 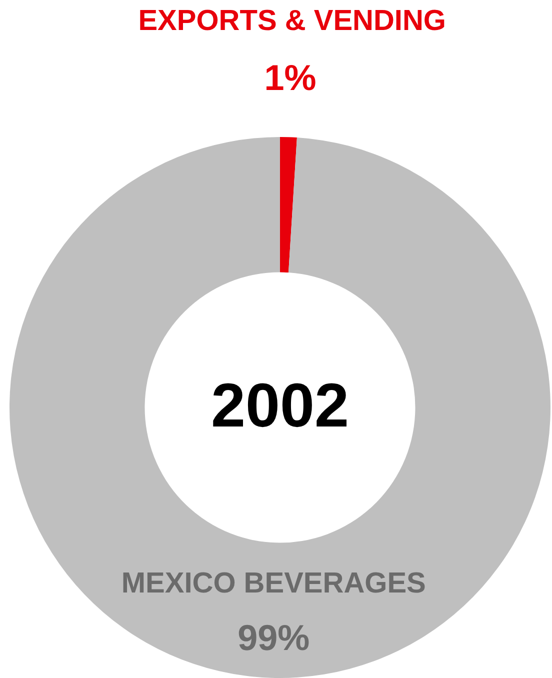 What do you see at coordinates (292, 21) in the screenshot?
I see `slice-label: EXPORTS & VENDING` at bounding box center [292, 21].